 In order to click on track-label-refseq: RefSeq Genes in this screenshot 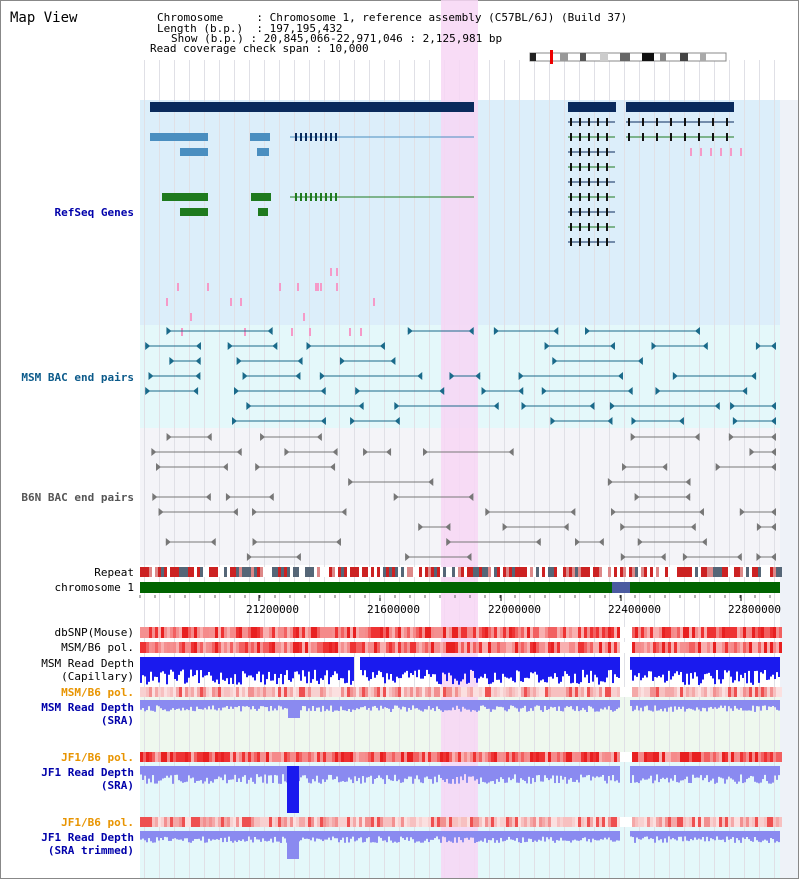, I will do `click(94, 212)`.